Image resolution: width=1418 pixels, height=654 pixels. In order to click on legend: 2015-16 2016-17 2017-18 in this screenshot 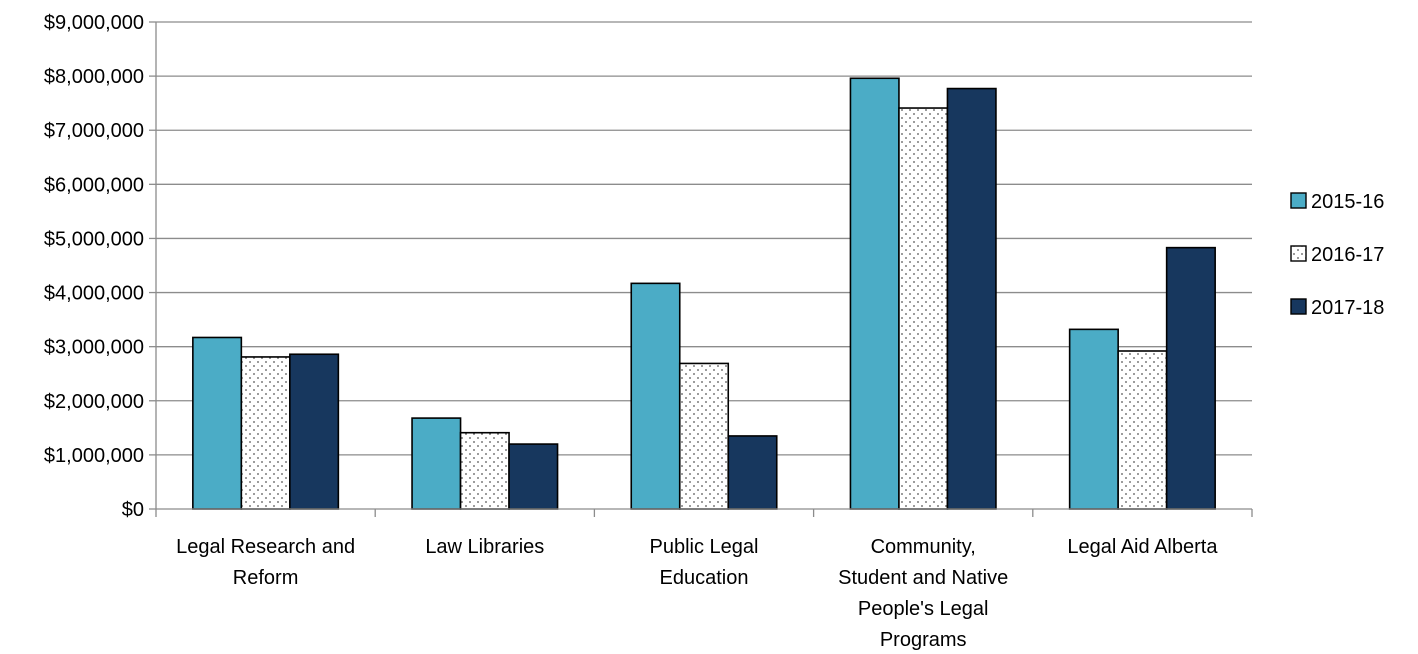, I will do `click(1337, 255)`.